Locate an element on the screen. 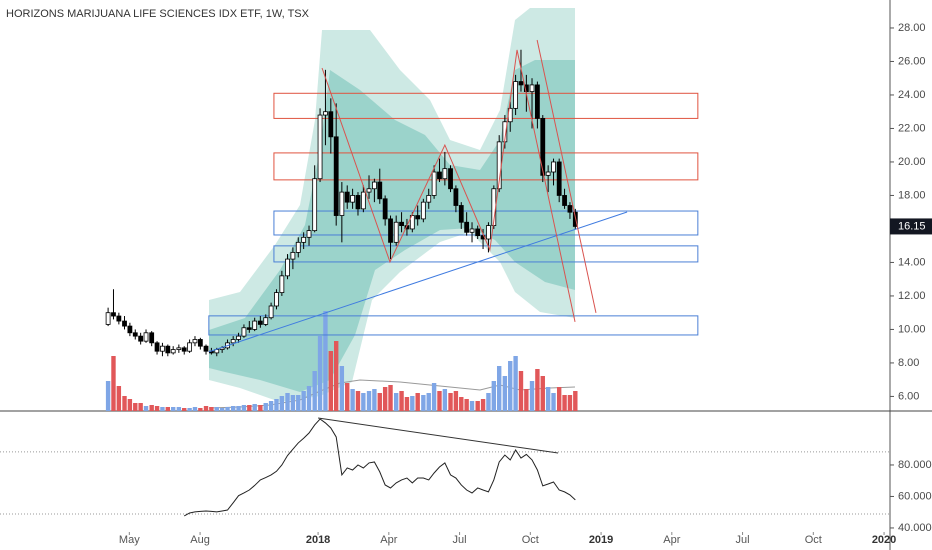  x-tick-label: Aug is located at coordinates (200, 540).